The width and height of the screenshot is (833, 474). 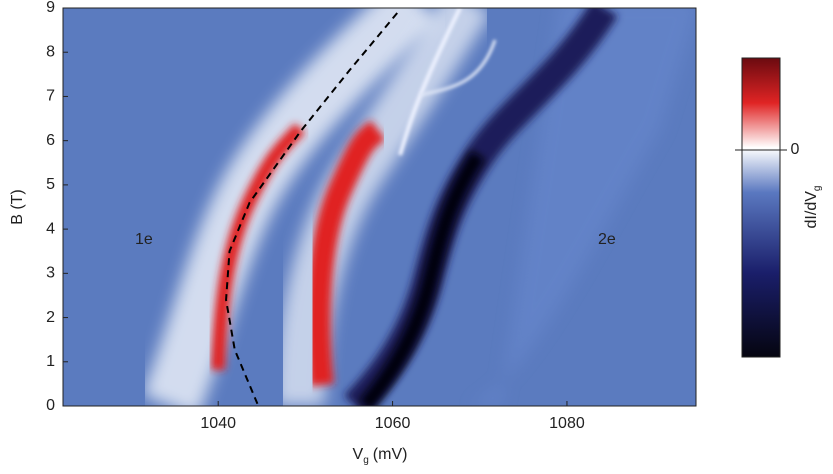 I want to click on x-tick-label: 1040, so click(x=218, y=423).